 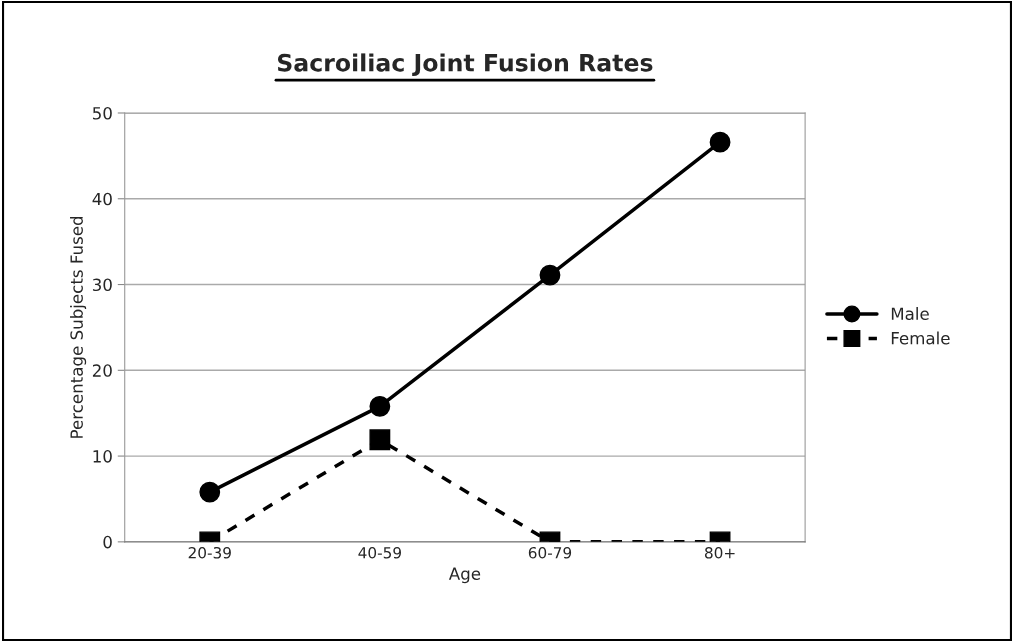 I want to click on x-tick-label: 20-39, so click(x=209, y=552).